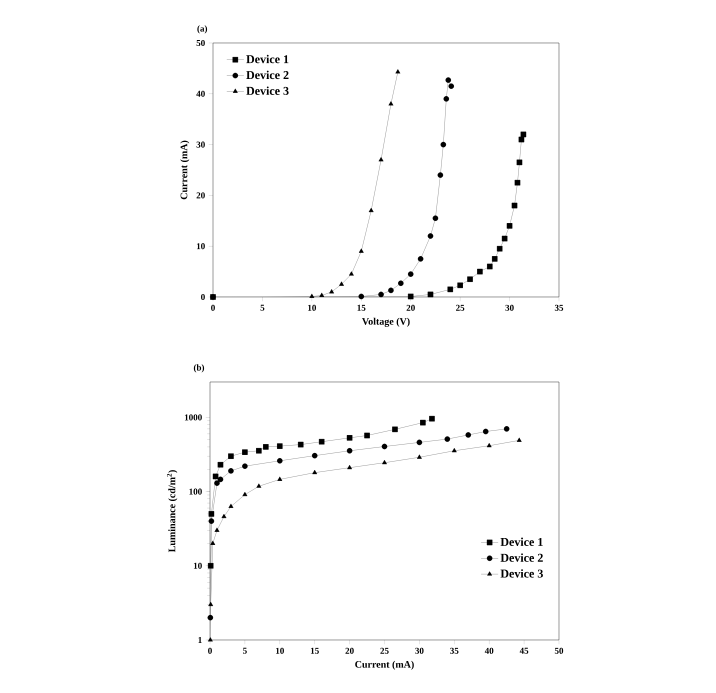 The height and width of the screenshot is (693, 716). I want to click on x-axis-title: Voltage (V), so click(386, 322).